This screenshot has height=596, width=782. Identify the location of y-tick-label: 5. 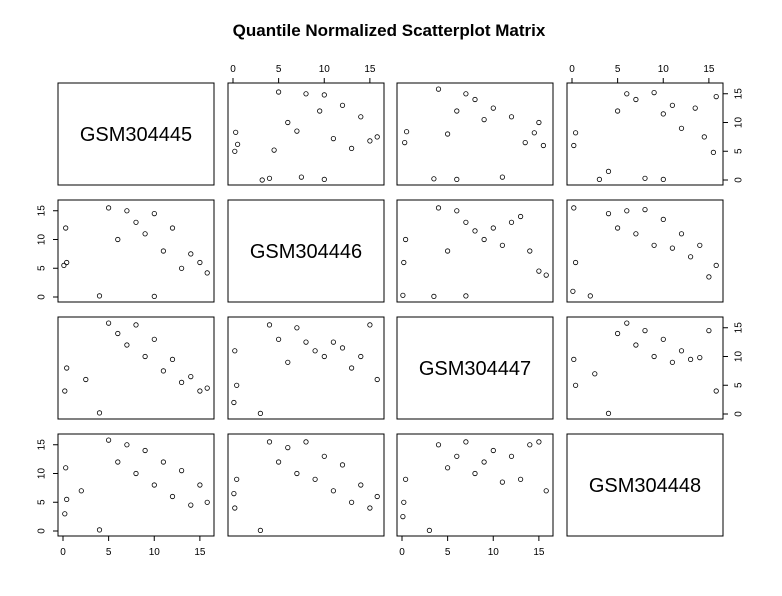
(42, 502).